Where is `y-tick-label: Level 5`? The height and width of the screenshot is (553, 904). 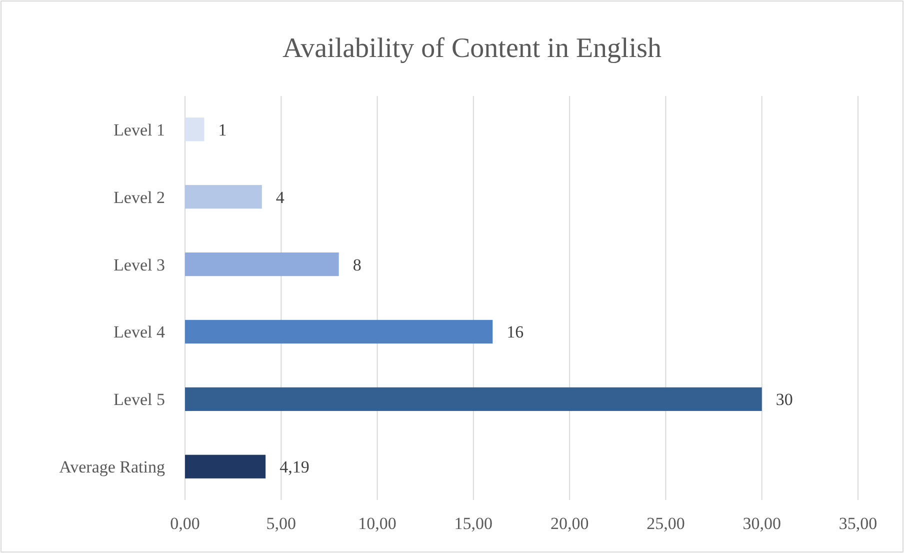 y-tick-label: Level 5 is located at coordinates (139, 400).